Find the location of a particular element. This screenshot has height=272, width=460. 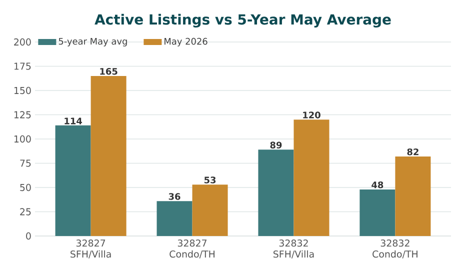

y-tick-label: 125 is located at coordinates (22, 114).